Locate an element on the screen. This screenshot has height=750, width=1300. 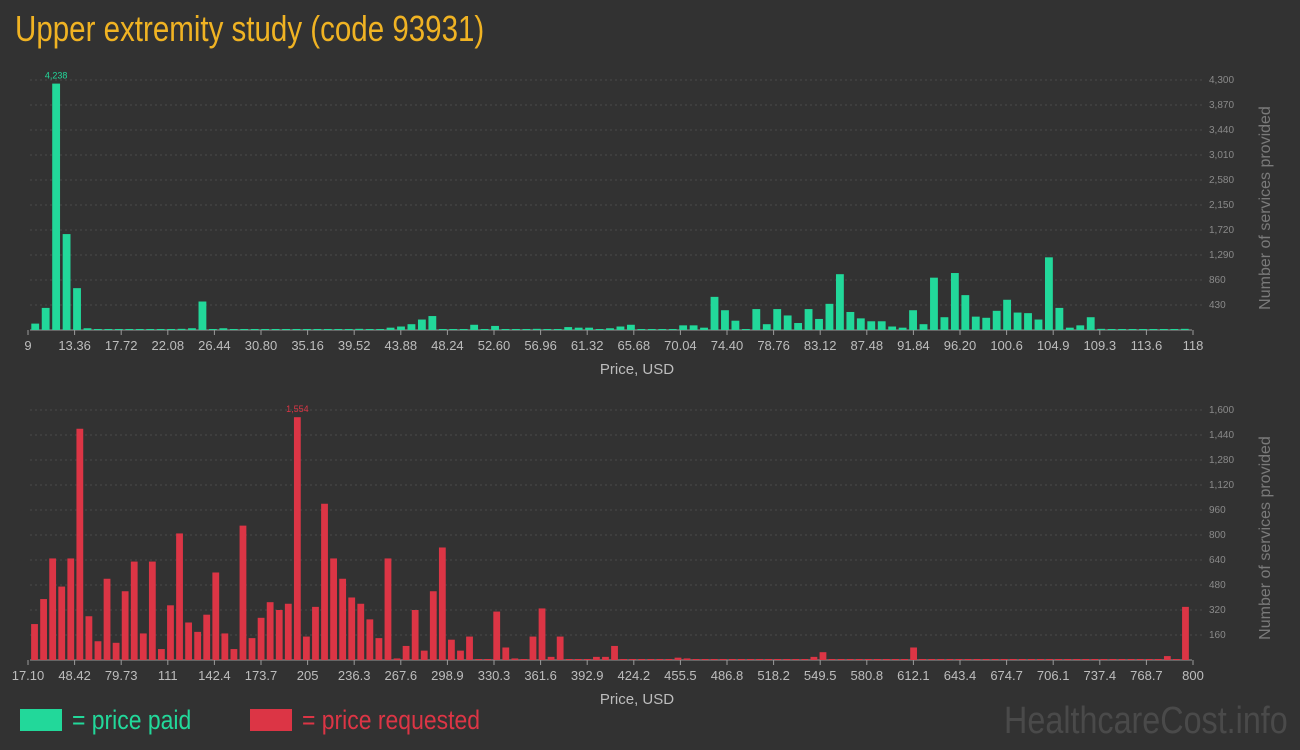
paid-x-tick-label: 35.16 is located at coordinates (307, 345).